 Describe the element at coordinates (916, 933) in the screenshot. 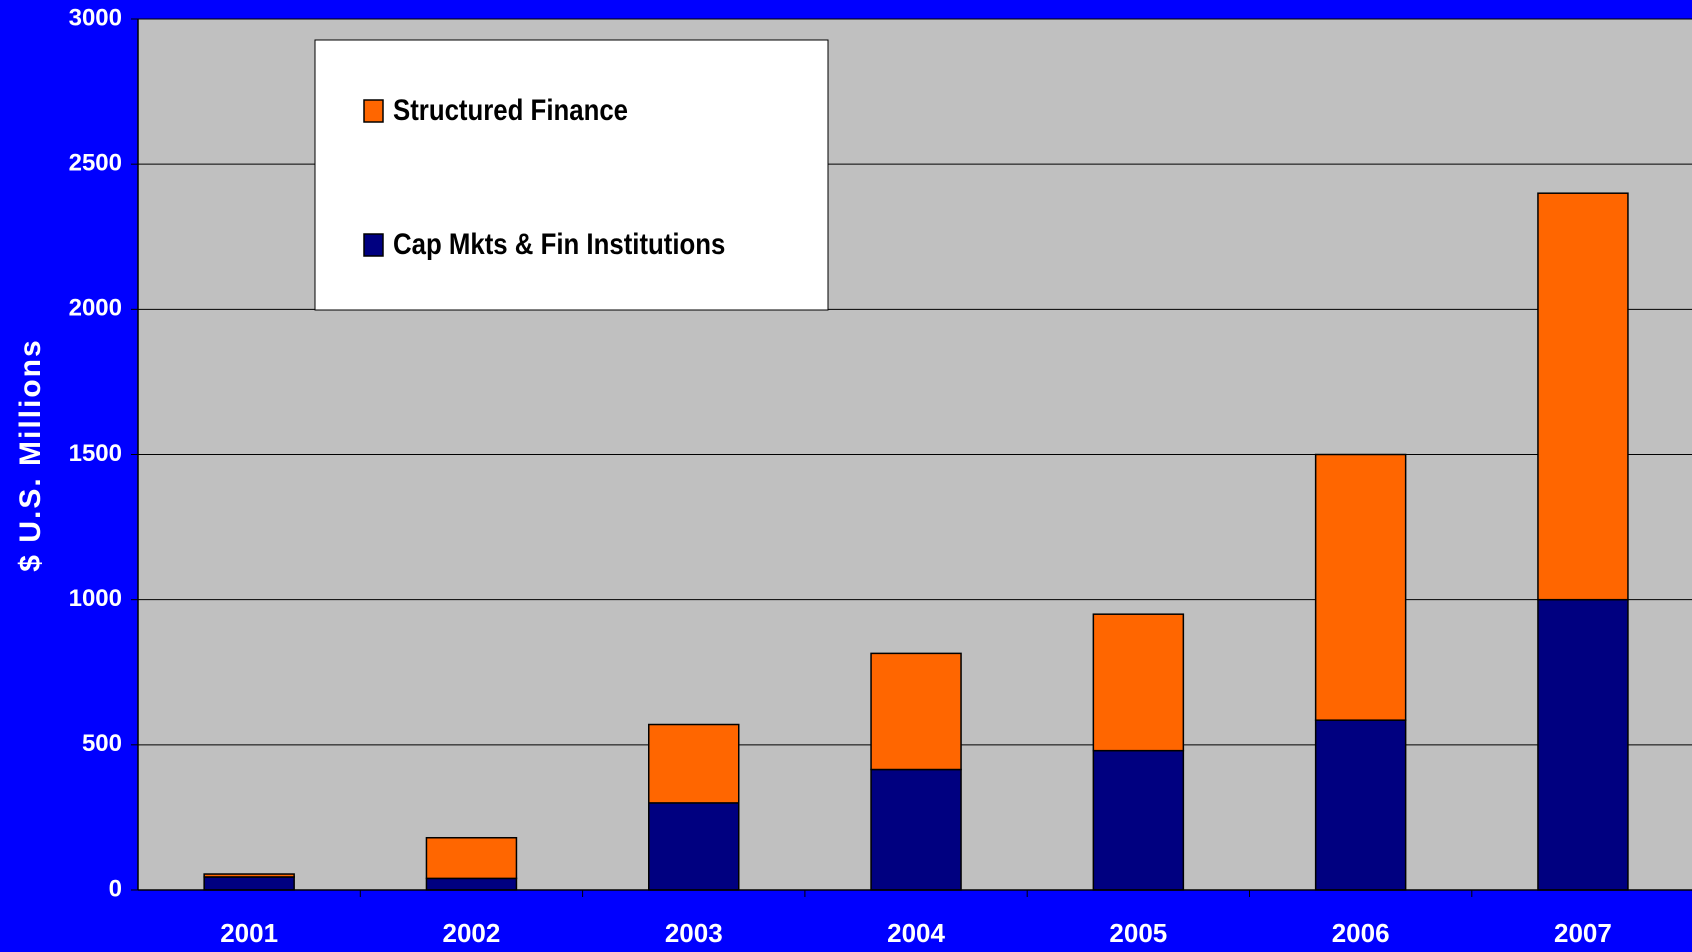

I see `x-tick-label: 2004` at that location.